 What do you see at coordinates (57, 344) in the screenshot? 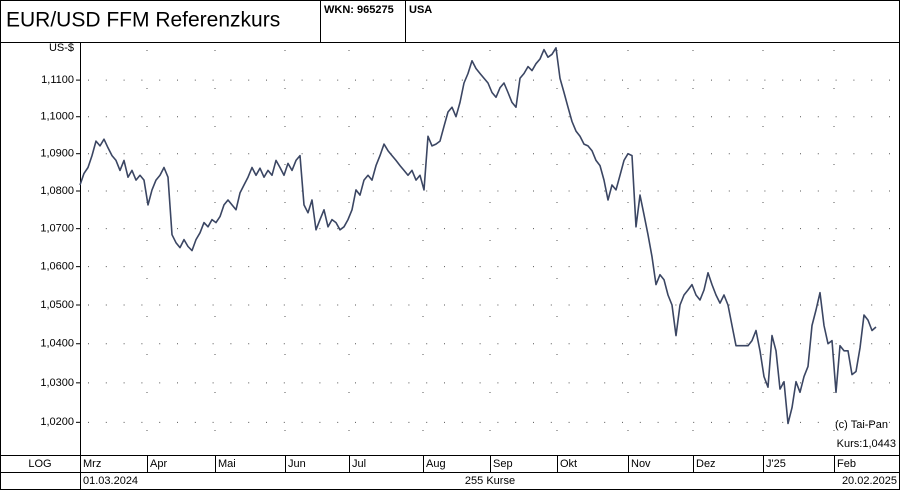
I see `y-tick-label: 1,0400` at bounding box center [57, 344].